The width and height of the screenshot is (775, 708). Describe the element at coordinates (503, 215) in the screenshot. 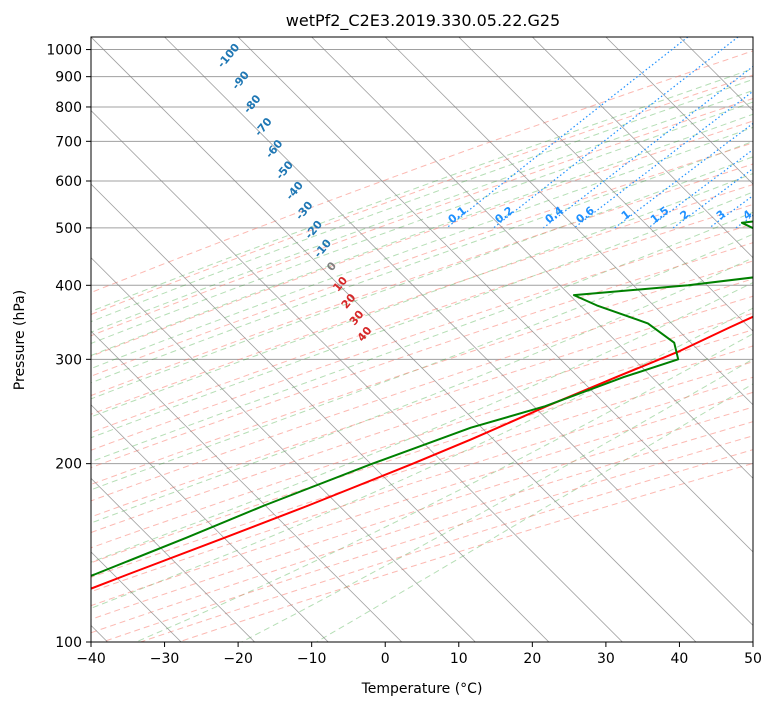

I see `mixing-ratio-label: 0.2` at that location.